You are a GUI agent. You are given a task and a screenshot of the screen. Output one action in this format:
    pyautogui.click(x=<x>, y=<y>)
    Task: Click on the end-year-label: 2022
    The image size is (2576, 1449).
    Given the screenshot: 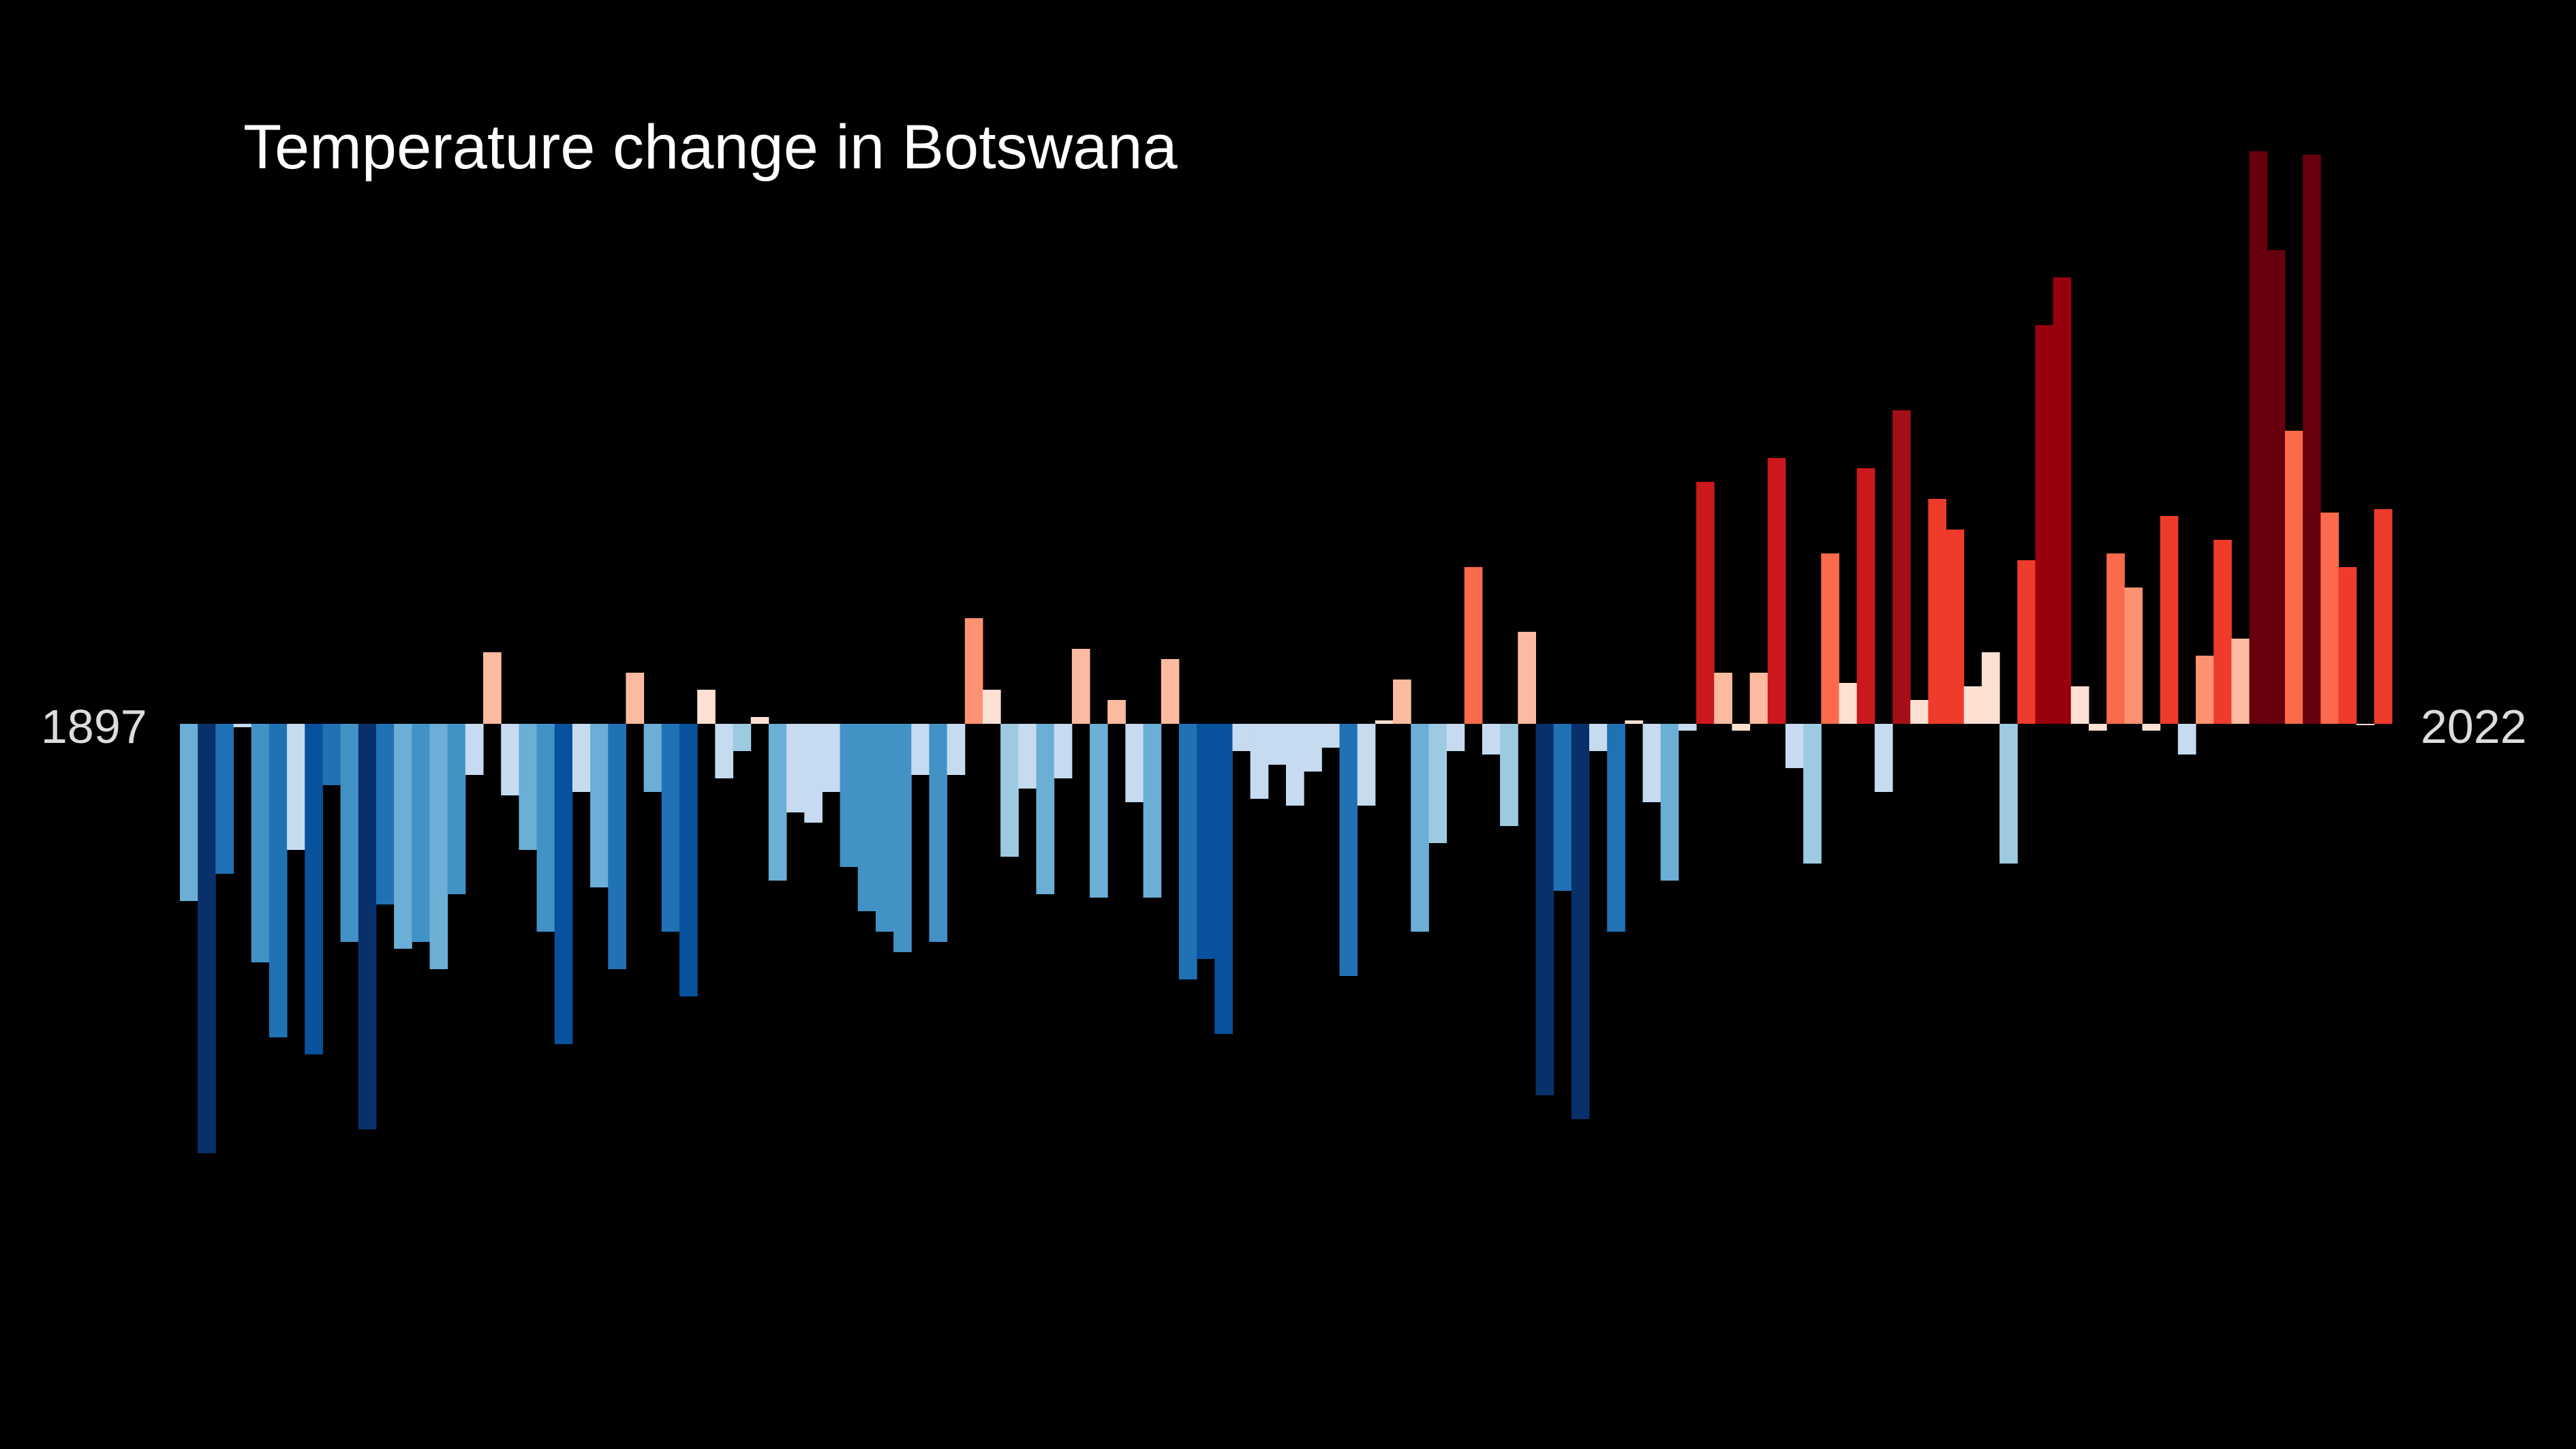 What is the action you would take?
    pyautogui.click(x=2474, y=726)
    